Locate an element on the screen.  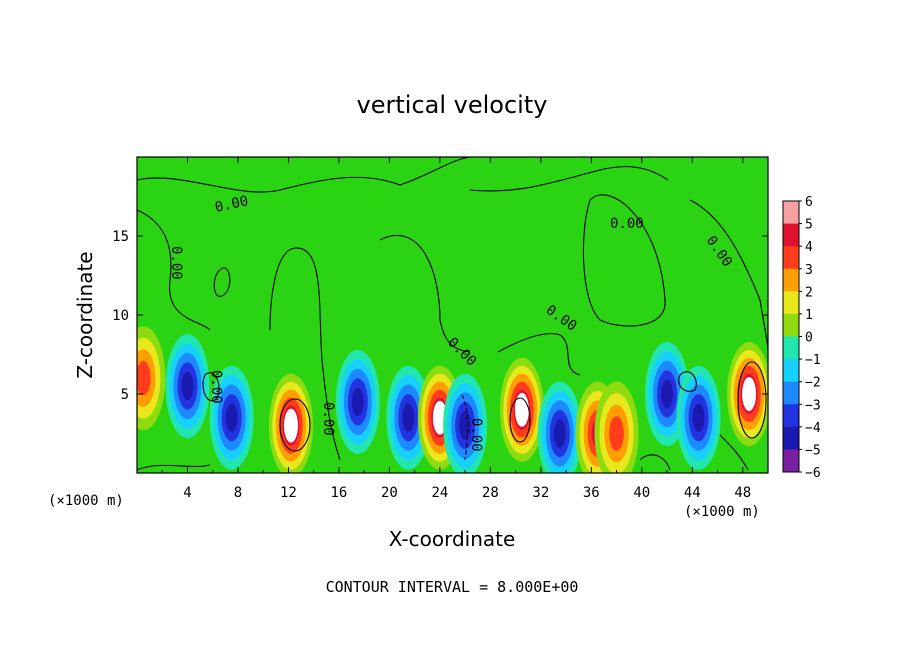
x-tick-label: 32 is located at coordinates (540, 493).